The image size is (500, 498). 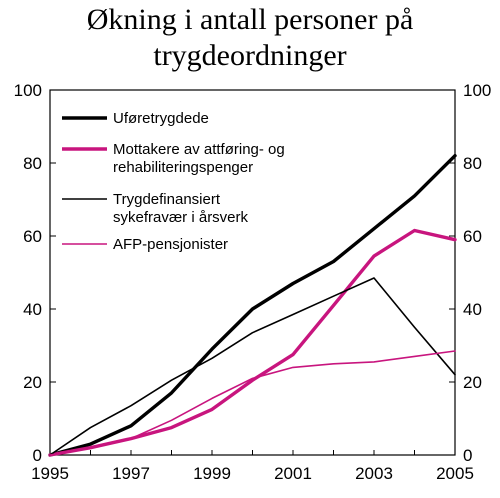 What do you see at coordinates (183, 167) in the screenshot?
I see `legend-label-2: rehabiliteringspenger` at bounding box center [183, 167].